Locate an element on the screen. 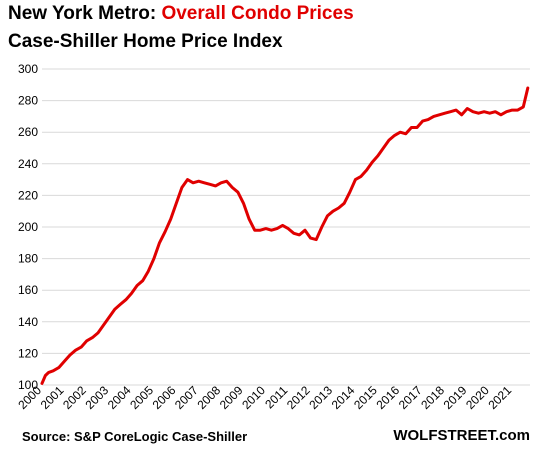 The image size is (538, 453). chart-title-highlight: Overall Condo Prices is located at coordinates (257, 13).